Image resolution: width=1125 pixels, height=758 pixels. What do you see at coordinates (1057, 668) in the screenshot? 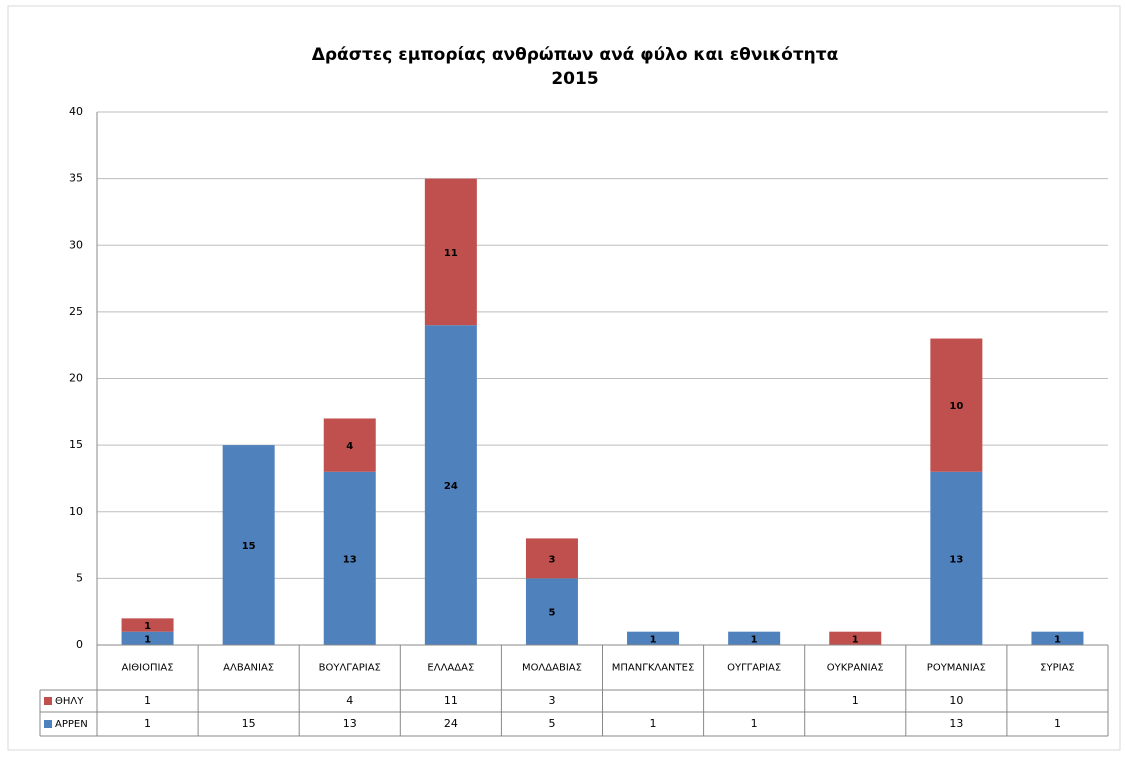
I see `x-tick-label: ΣΥΡΙΑΣ` at bounding box center [1057, 668].